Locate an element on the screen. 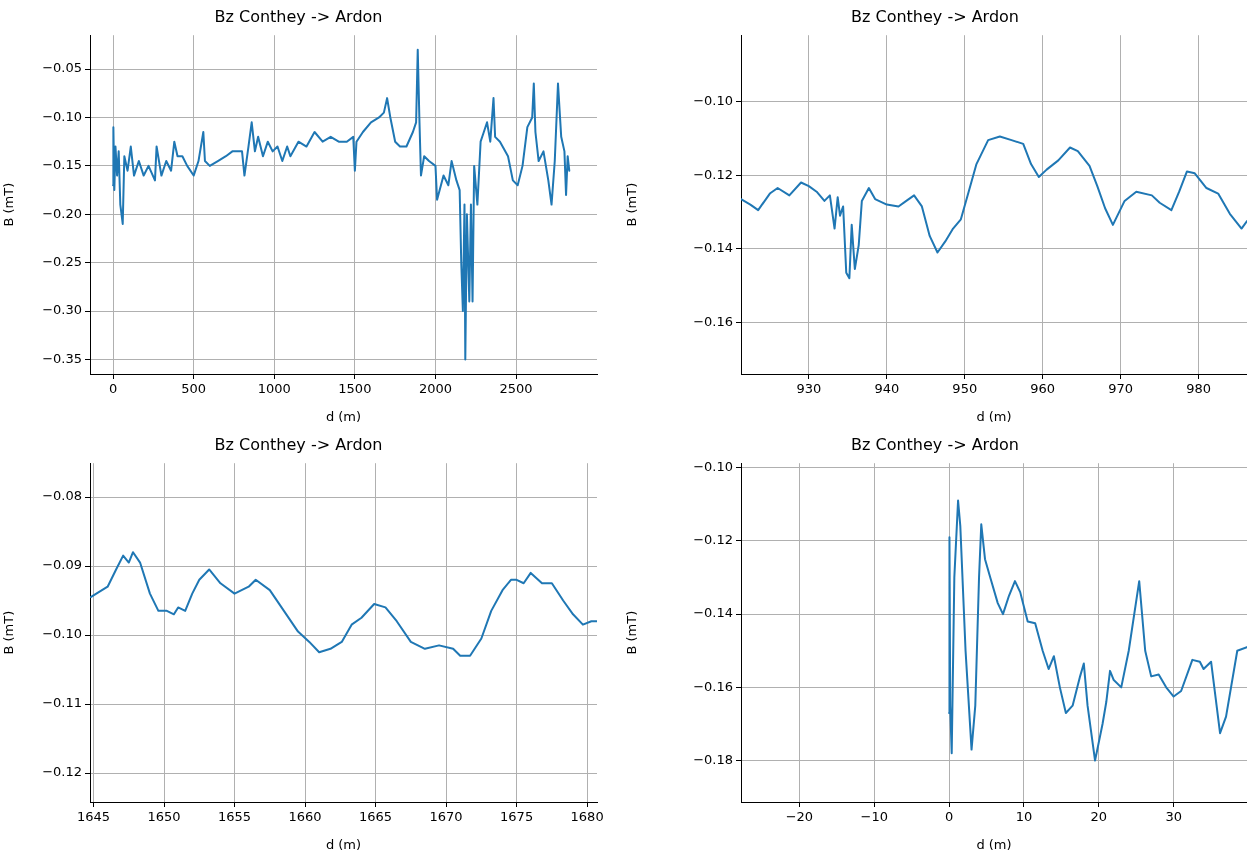 This screenshot has width=1247, height=855. y-tick-label: −0.18 is located at coordinates (713, 759).